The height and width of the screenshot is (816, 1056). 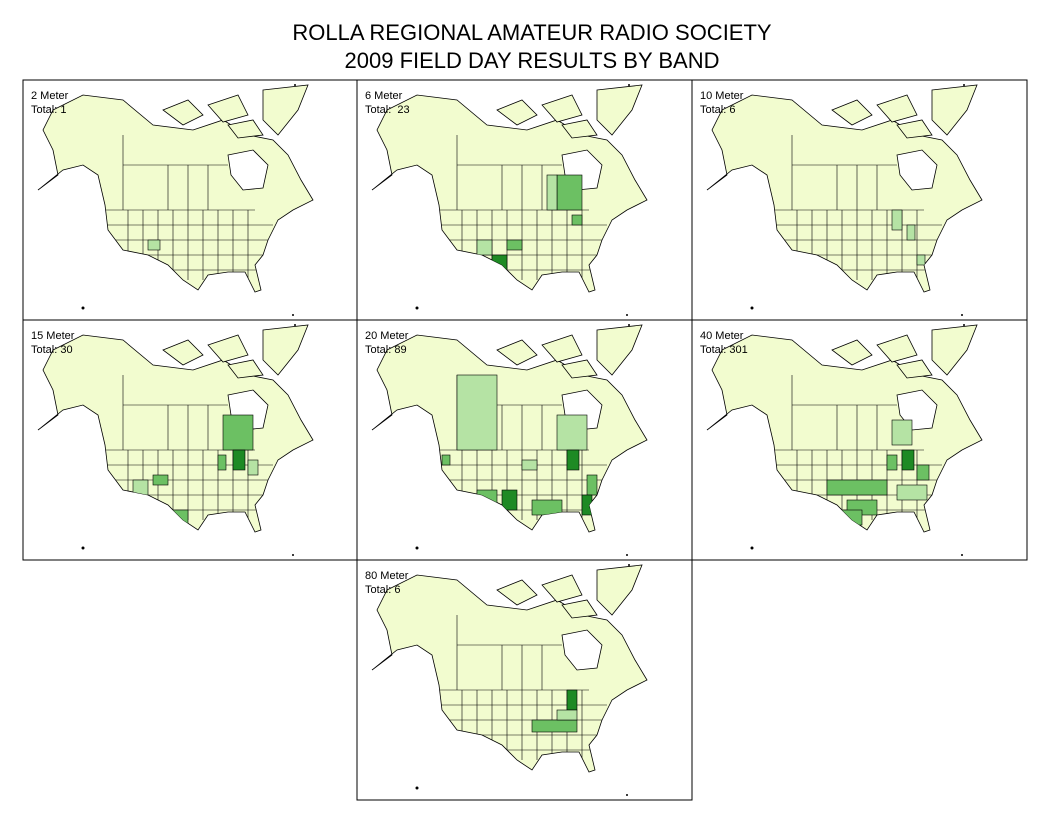 What do you see at coordinates (387, 336) in the screenshot?
I see `band-label: 20 Meter` at bounding box center [387, 336].